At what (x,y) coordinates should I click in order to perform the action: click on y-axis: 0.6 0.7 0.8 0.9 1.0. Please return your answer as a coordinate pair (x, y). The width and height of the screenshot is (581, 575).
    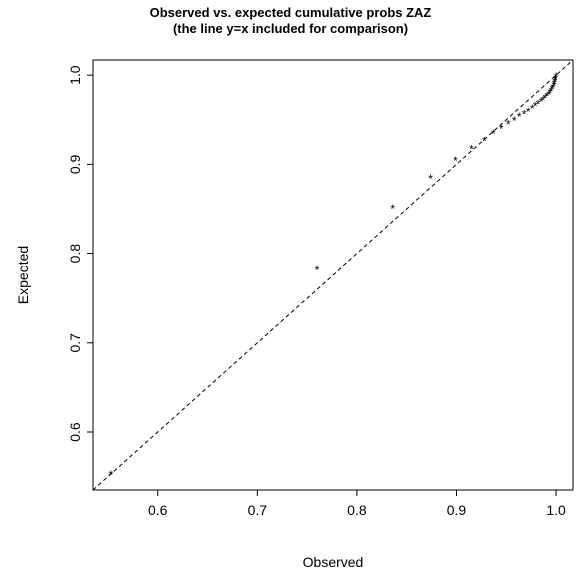
    Looking at the image, I should click on (80, 253).